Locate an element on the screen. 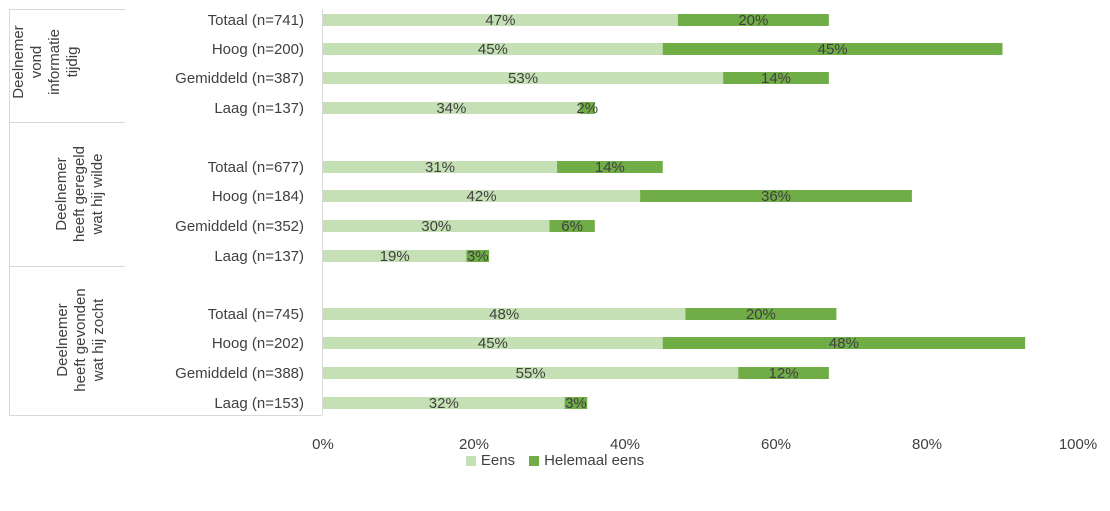 The width and height of the screenshot is (1110, 511). data-label-eens: 55% is located at coordinates (531, 373).